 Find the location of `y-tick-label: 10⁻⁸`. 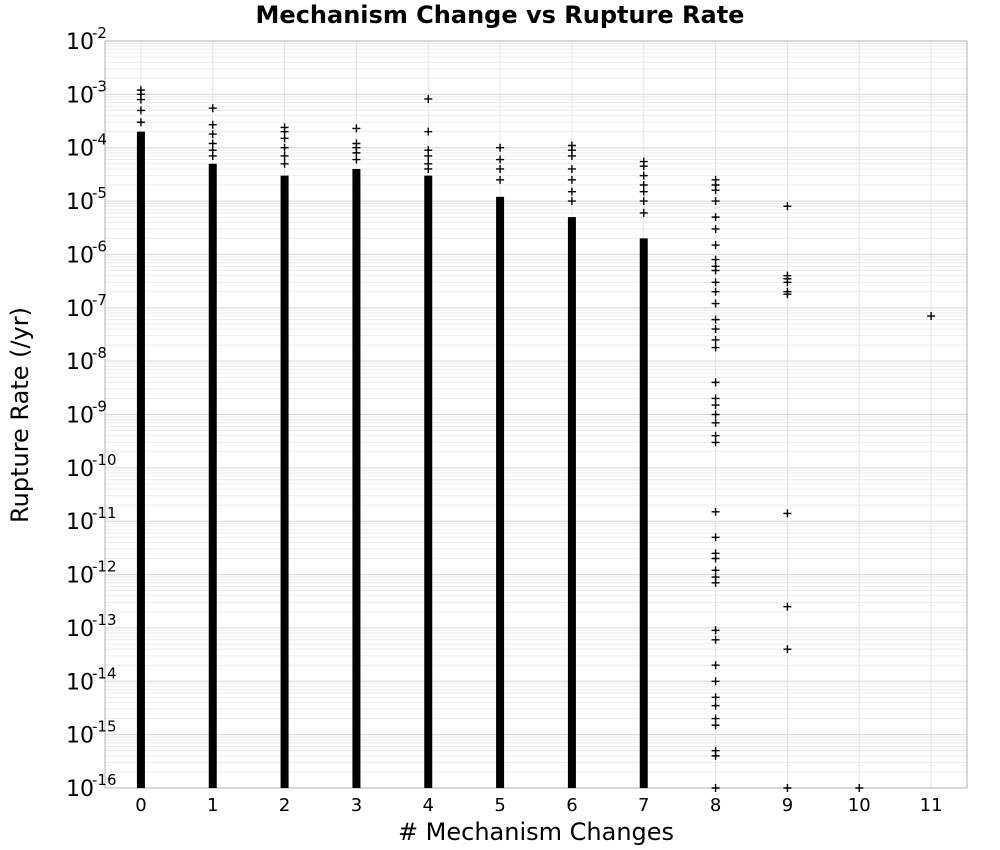

y-tick-label: 10⁻⁸ is located at coordinates (86, 359).